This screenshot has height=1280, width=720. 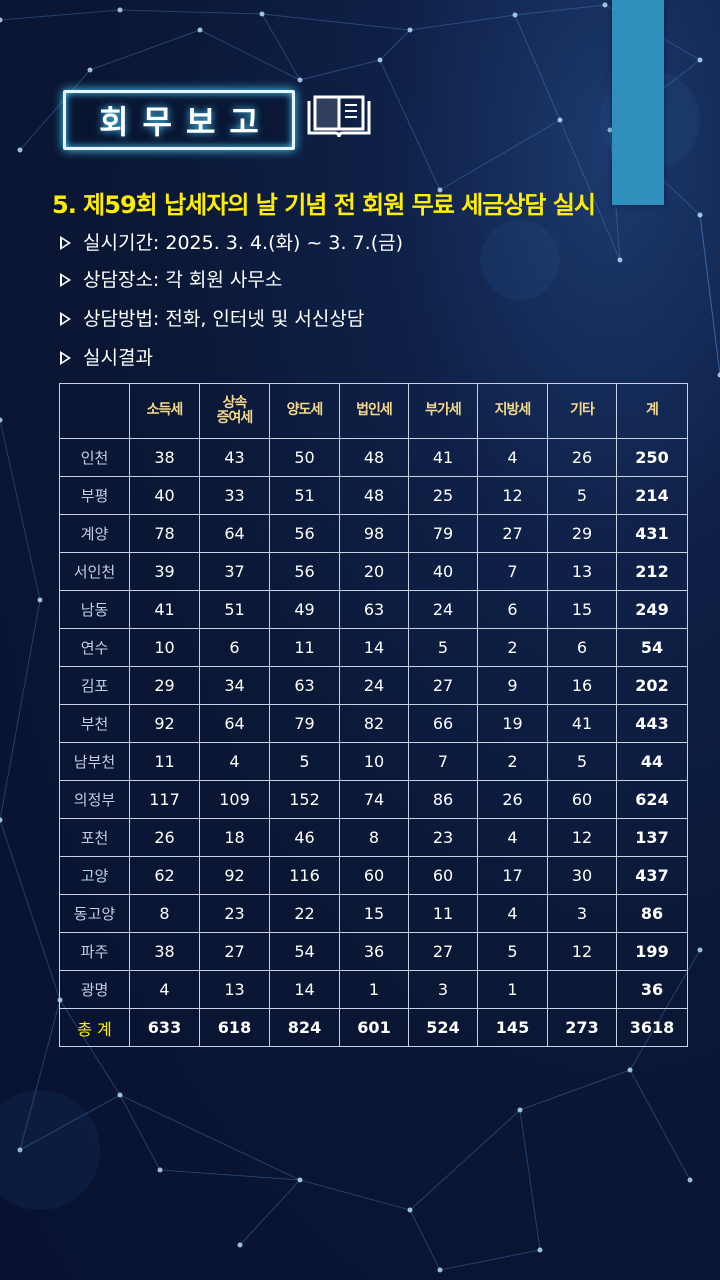 I want to click on value-cell, so click(x=582, y=989).